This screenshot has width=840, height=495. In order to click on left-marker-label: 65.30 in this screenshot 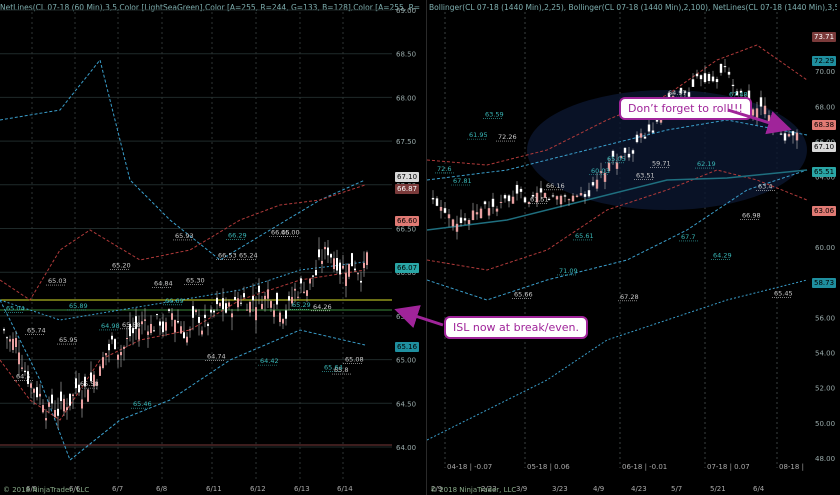, I will do `click(195, 280)`.